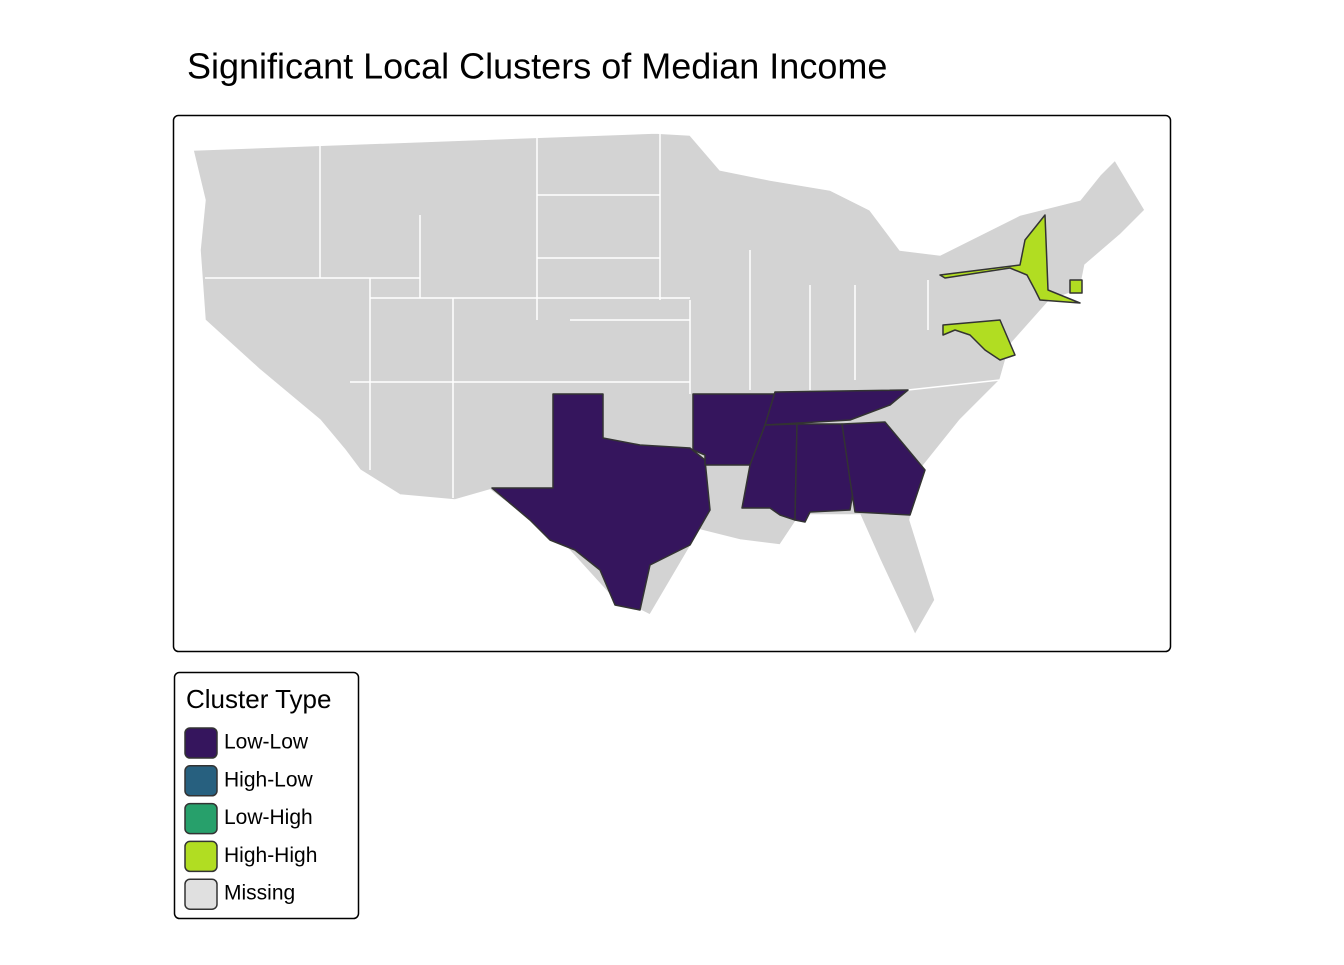 This screenshot has height=965, width=1344. What do you see at coordinates (1076, 286) in the screenshot?
I see `rhode-island` at bounding box center [1076, 286].